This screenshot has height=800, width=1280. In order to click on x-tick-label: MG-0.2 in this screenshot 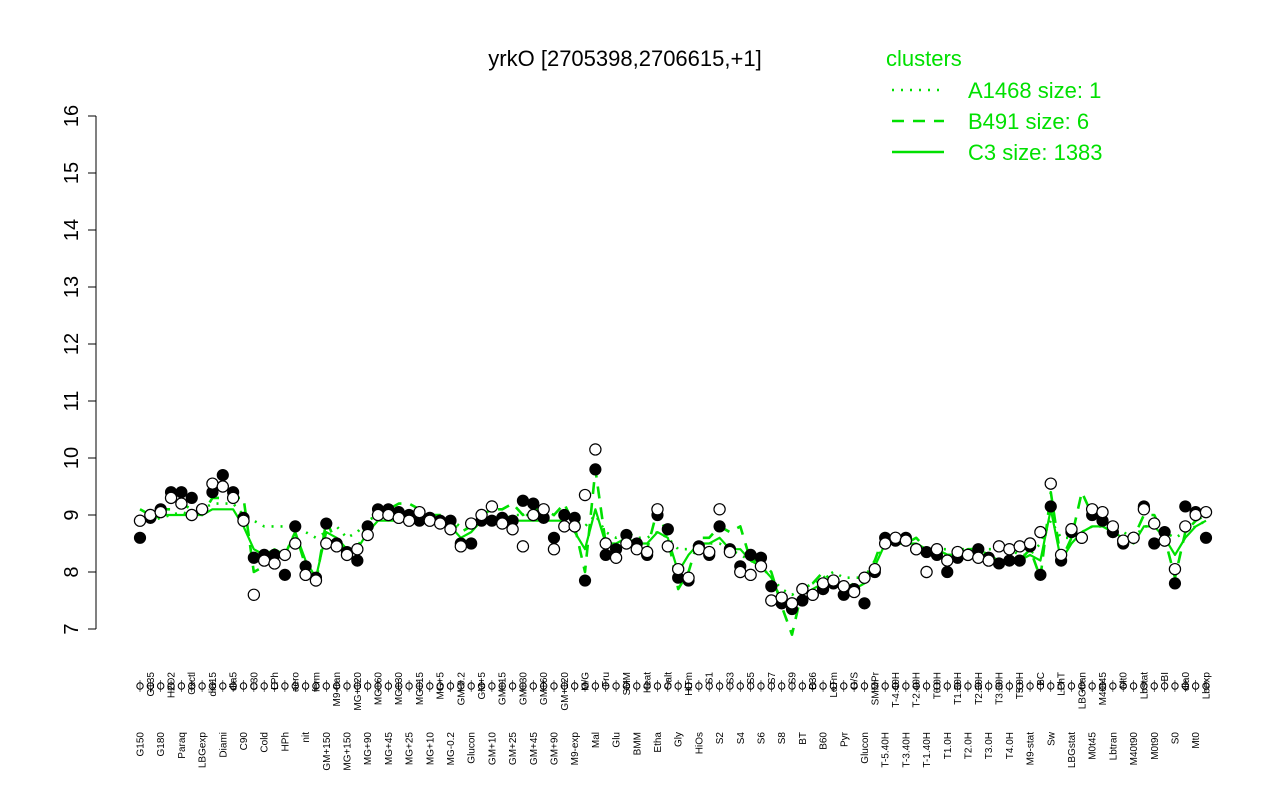, I will do `click(451, 749)`.